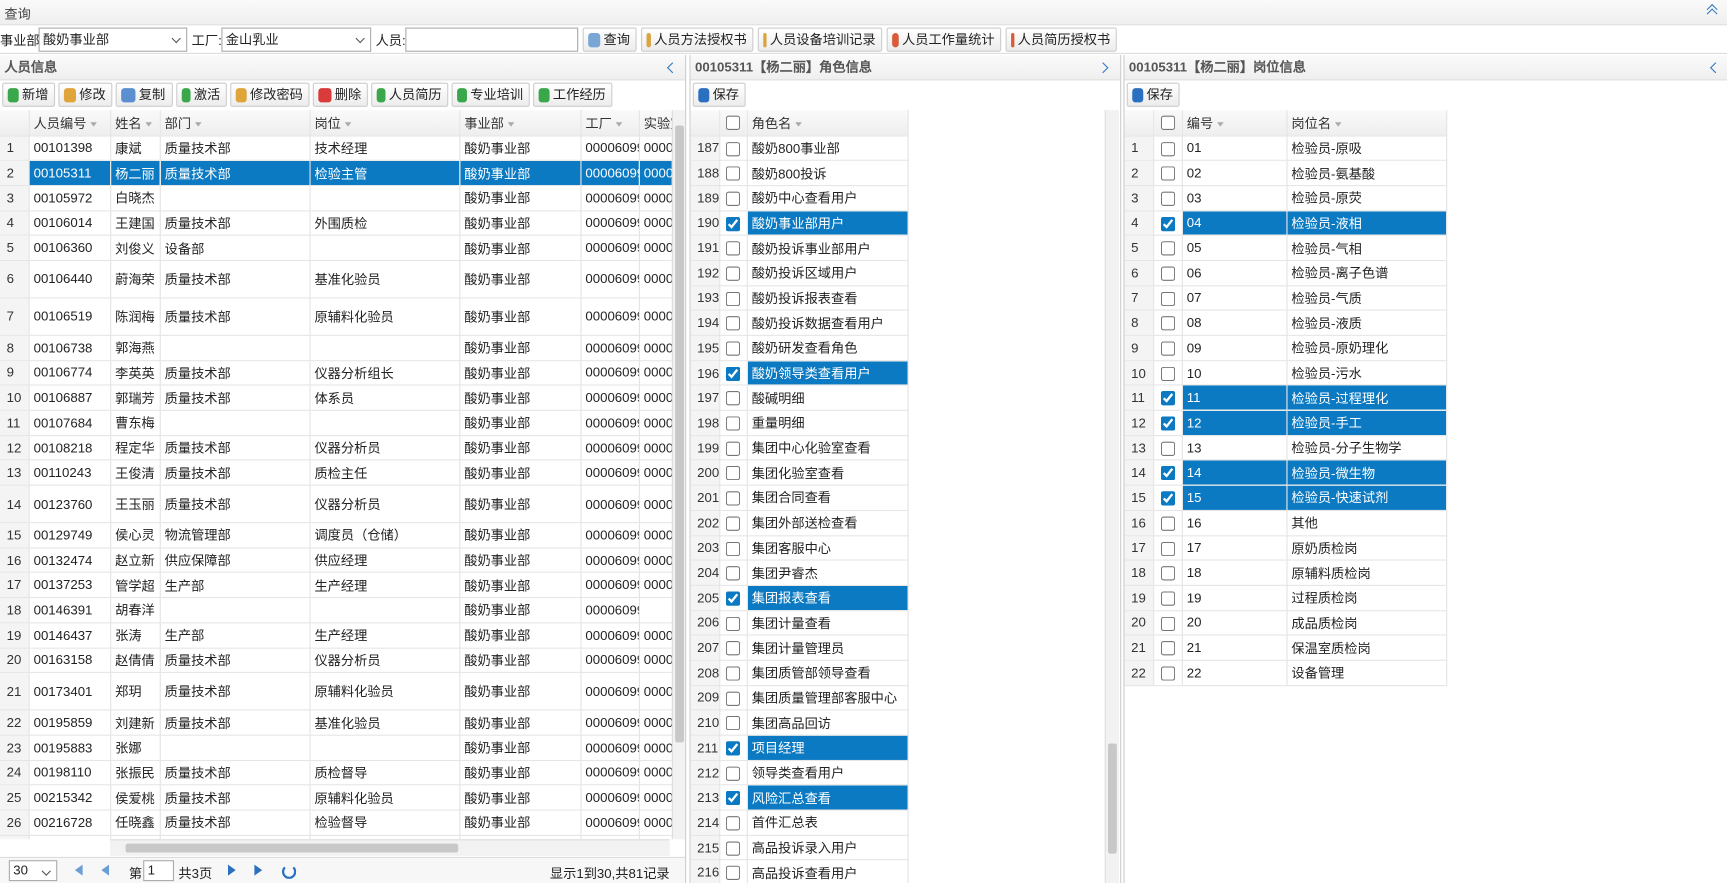 The image size is (1727, 883). Describe the element at coordinates (336, 691) in the screenshot. I see `row: 21 00173401 郑玥 质量技术部 原辅料化验员 酸奶事业部 00006099 0000` at that location.